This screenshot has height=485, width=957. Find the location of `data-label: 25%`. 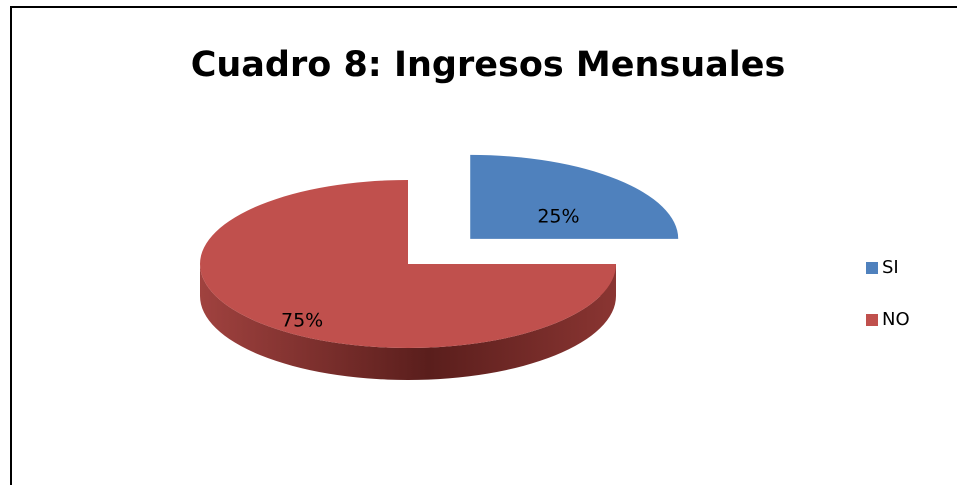

data-label: 25% is located at coordinates (558, 217).